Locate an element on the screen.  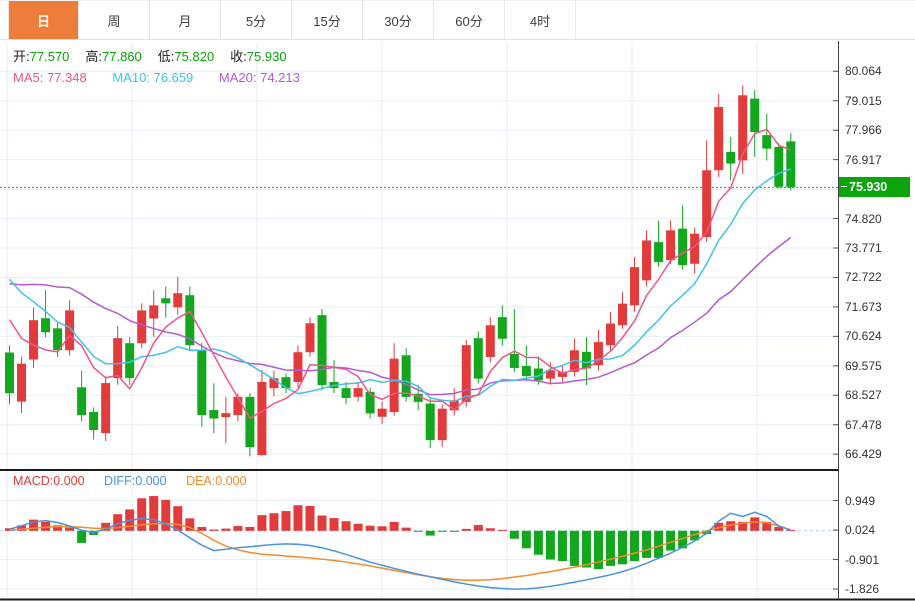
y-axis-label: 80.064 is located at coordinates (863, 71).